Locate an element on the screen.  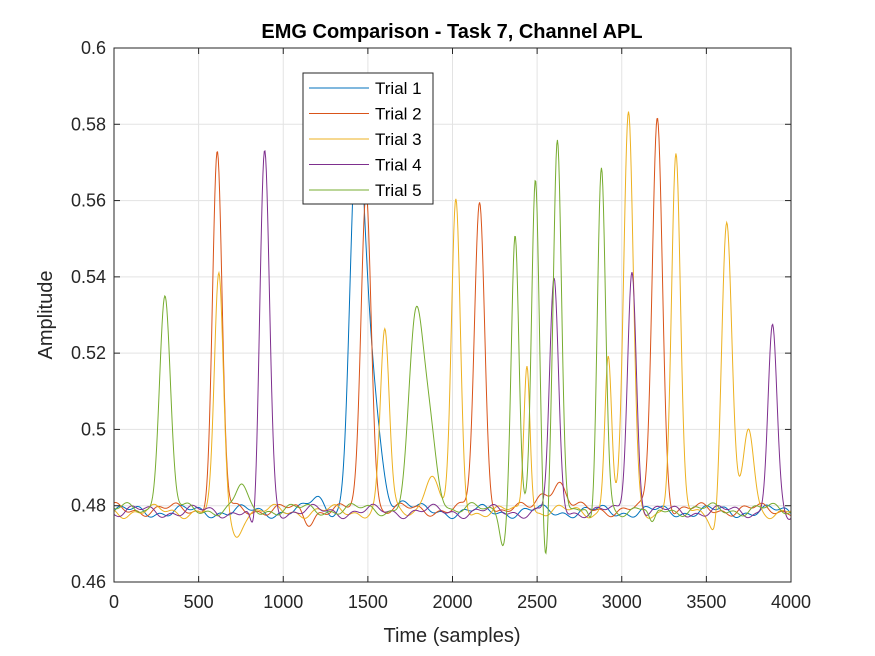
y-tick-label: 0.48 is located at coordinates (88, 506).